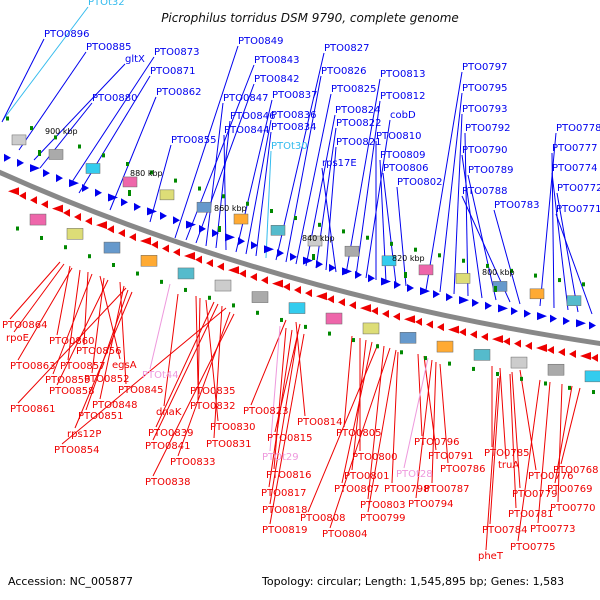 This screenshot has width=600, height=600. I want to click on gene-label-pto0781: PTO0781, so click(530, 514).